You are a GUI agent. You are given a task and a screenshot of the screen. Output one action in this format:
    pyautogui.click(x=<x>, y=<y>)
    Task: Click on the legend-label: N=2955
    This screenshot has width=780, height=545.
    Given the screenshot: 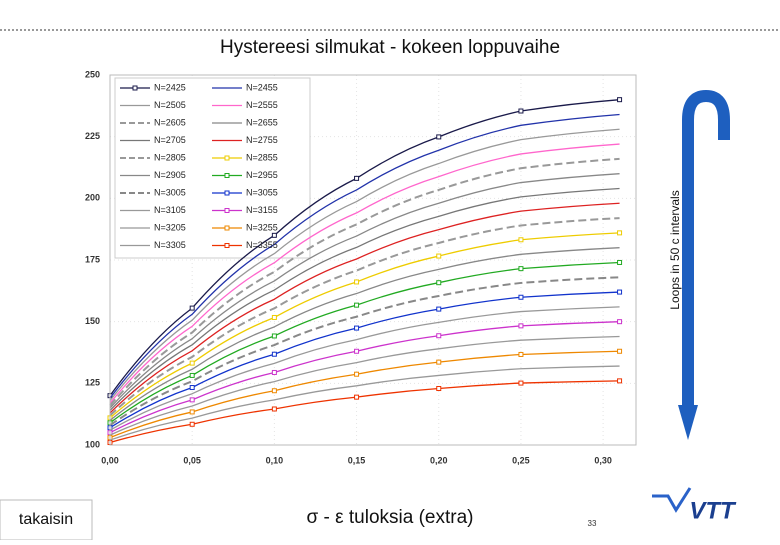 What is the action you would take?
    pyautogui.click(x=262, y=175)
    